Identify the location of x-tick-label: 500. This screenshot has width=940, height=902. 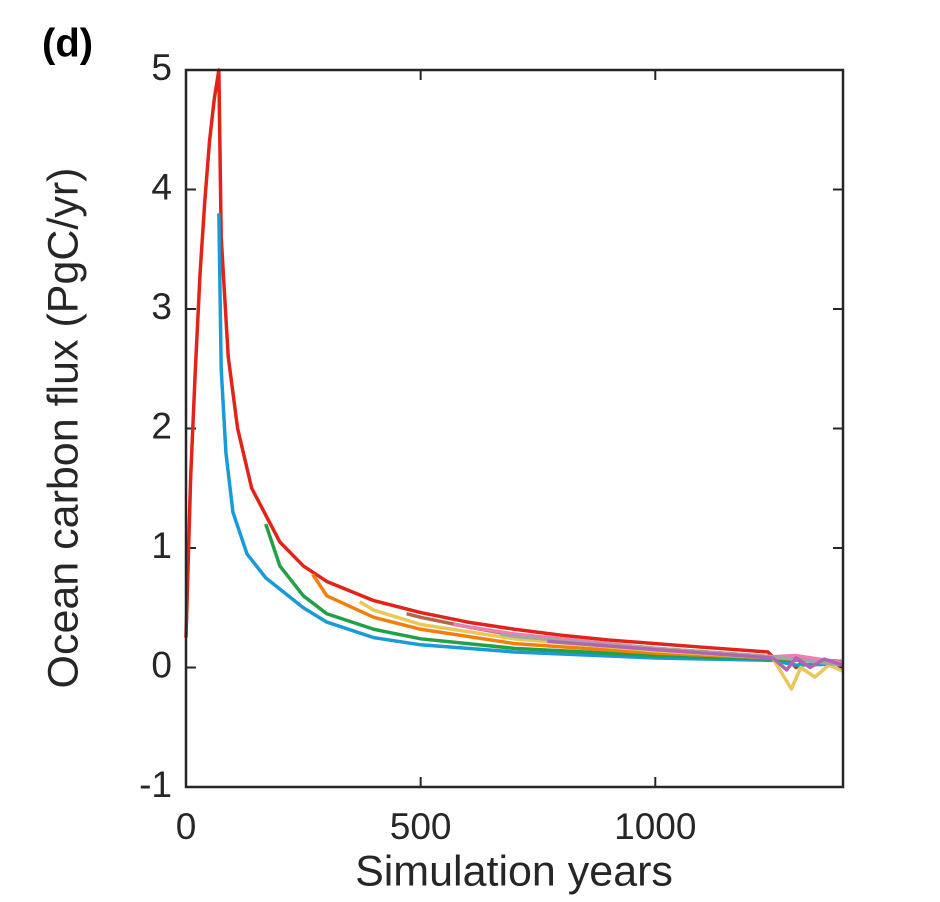
(421, 826).